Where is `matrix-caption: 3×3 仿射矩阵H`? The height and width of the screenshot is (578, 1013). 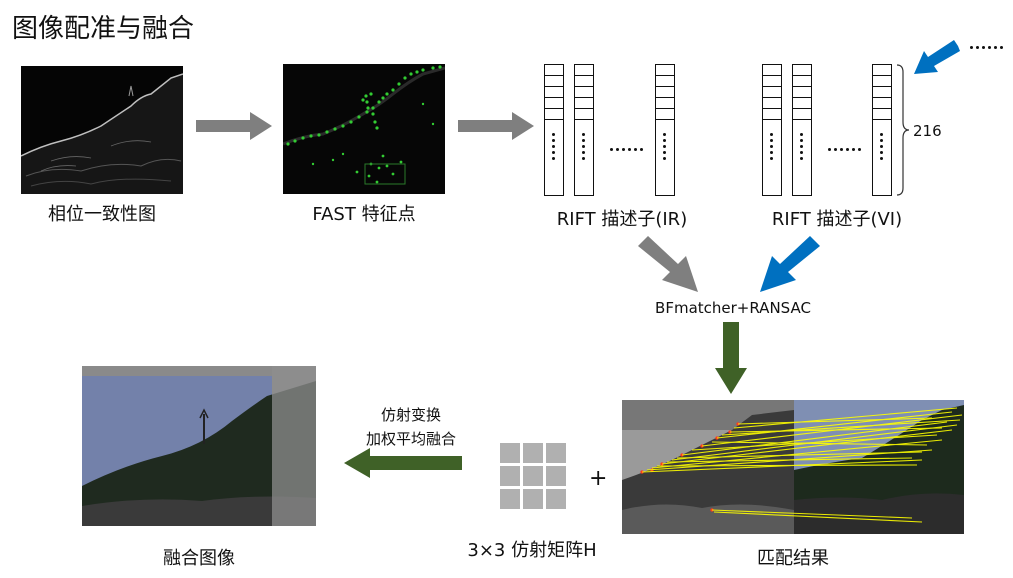
matrix-caption: 3×3 仿射矩阵H is located at coordinates (532, 550).